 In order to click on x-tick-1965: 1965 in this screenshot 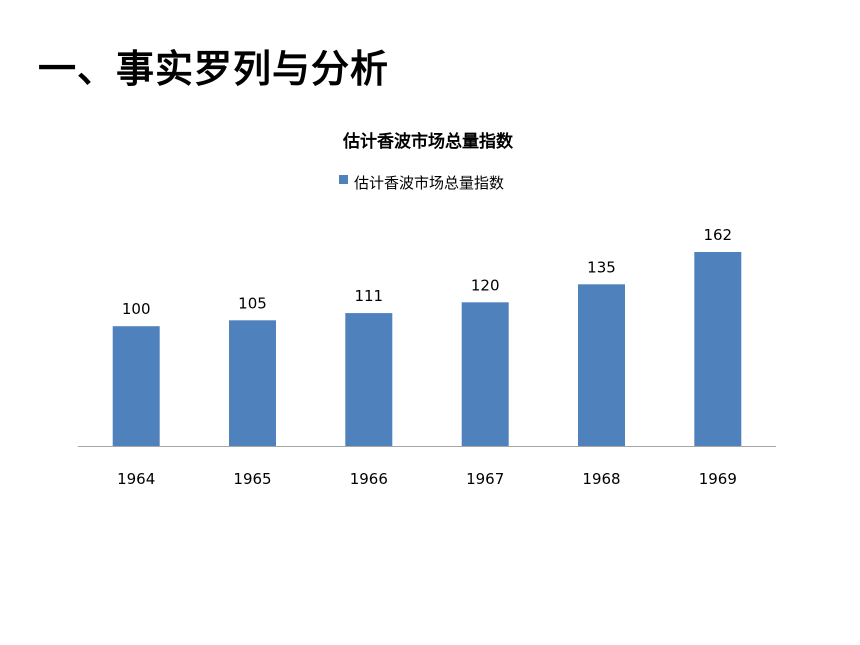, I will do `click(252, 479)`.